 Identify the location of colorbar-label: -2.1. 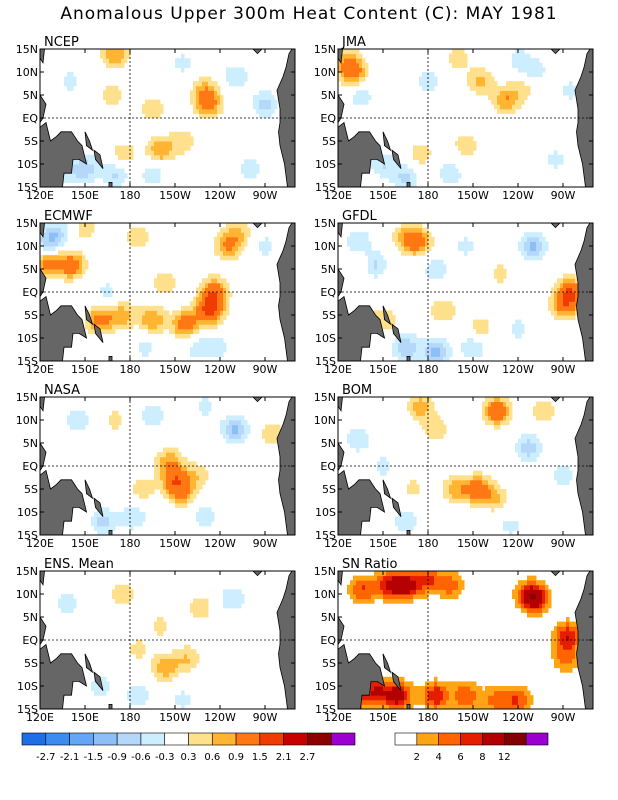
(70, 757).